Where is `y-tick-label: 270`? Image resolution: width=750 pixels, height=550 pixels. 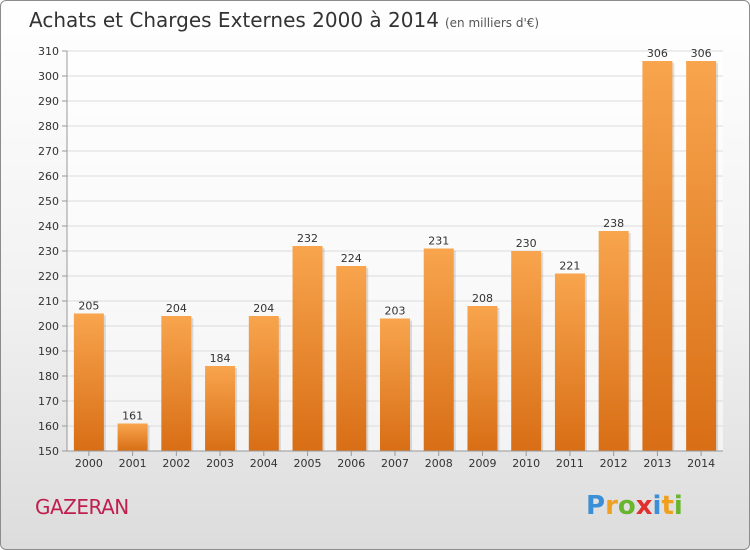
y-tick-label: 270 is located at coordinates (48, 151).